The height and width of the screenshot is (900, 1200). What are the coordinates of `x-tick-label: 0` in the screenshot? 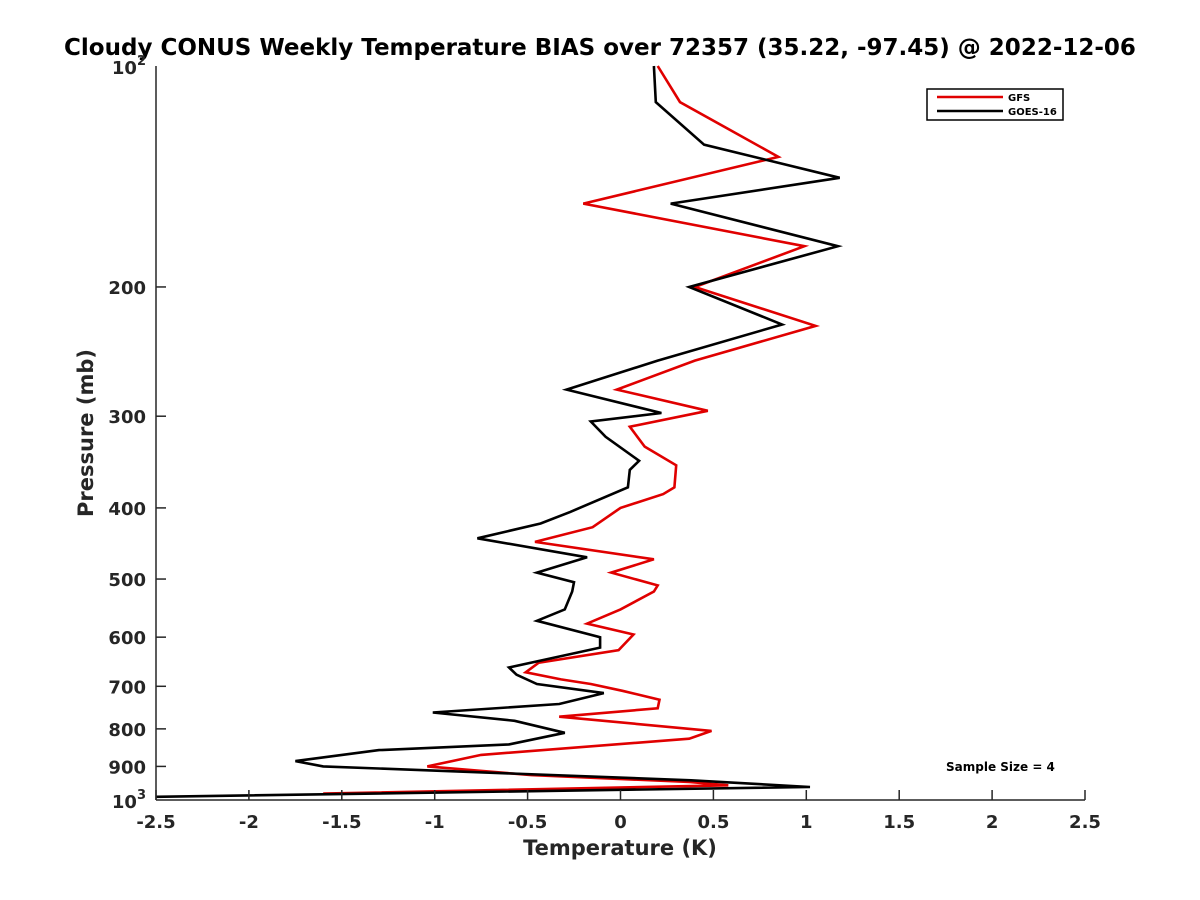 It's located at (620, 822).